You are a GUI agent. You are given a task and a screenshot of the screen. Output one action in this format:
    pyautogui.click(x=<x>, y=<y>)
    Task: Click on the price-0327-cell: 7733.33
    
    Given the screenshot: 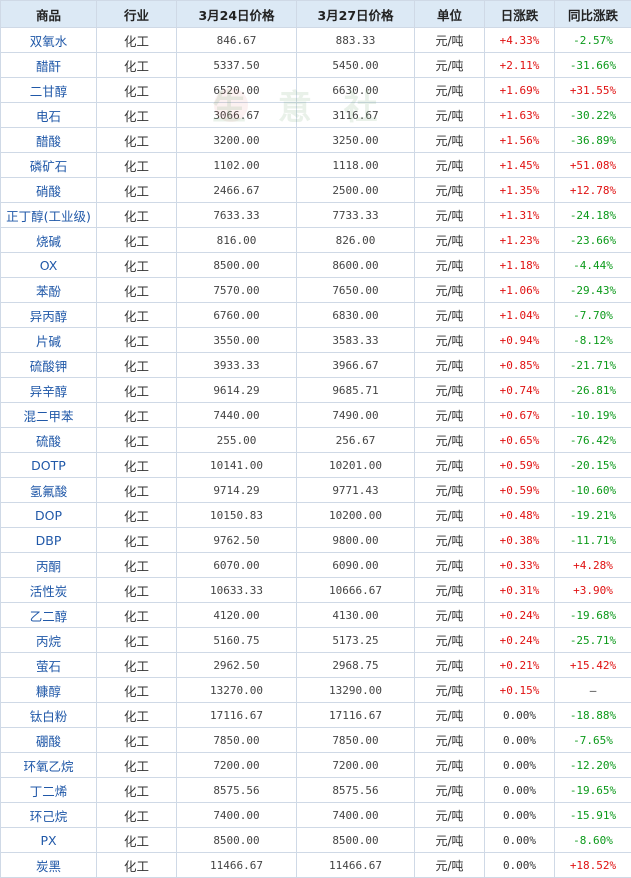 What is the action you would take?
    pyautogui.click(x=356, y=215)
    